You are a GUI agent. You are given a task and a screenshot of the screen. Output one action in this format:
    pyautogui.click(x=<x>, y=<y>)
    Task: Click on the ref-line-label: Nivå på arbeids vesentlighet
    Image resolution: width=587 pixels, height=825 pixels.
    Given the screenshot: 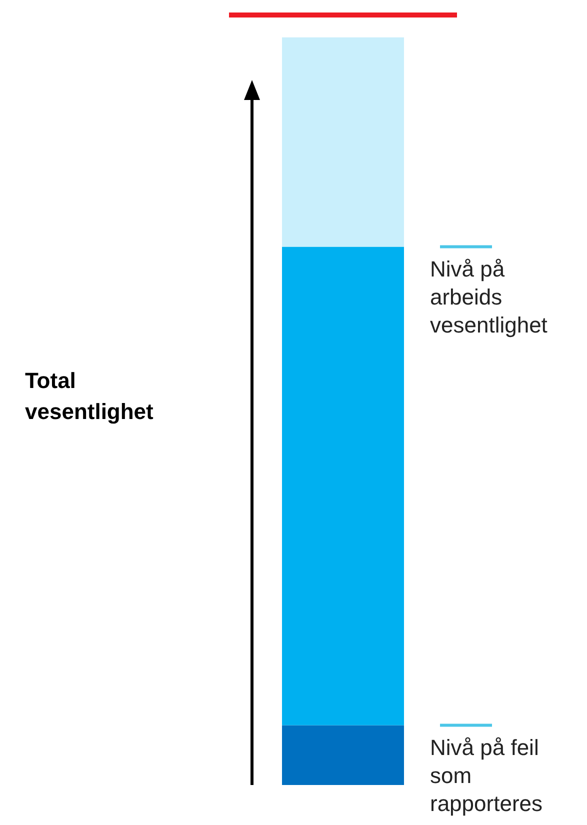 What is the action you would take?
    pyautogui.click(x=489, y=297)
    